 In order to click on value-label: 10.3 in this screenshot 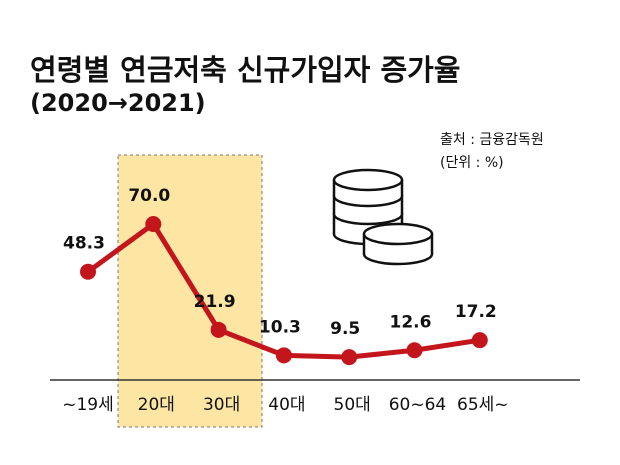, I will do `click(280, 327)`.